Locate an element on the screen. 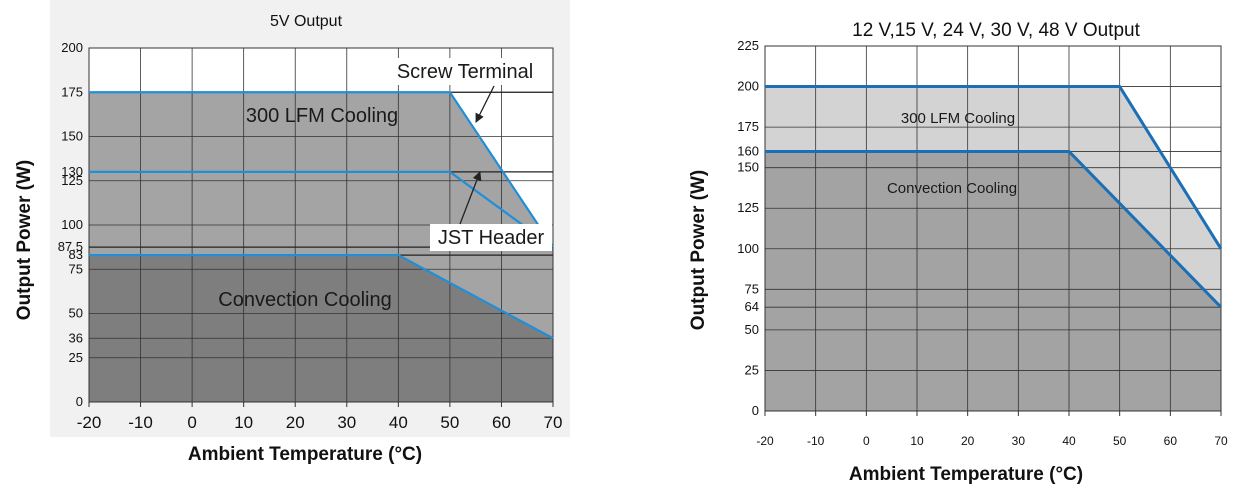 Image resolution: width=1236 pixels, height=491 pixels. y-tick-label: 225 is located at coordinates (748, 45).